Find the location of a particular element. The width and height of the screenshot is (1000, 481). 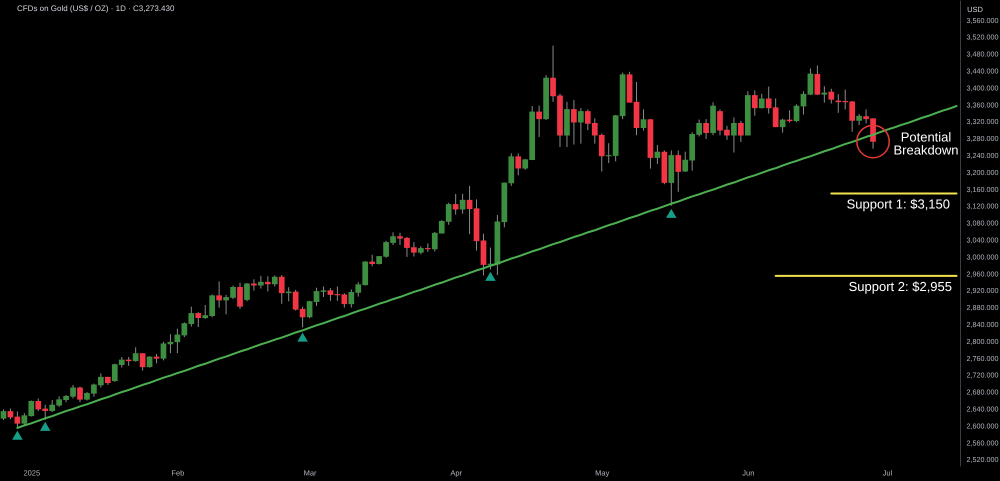

annotation: Support 1: $3,150 is located at coordinates (898, 204).